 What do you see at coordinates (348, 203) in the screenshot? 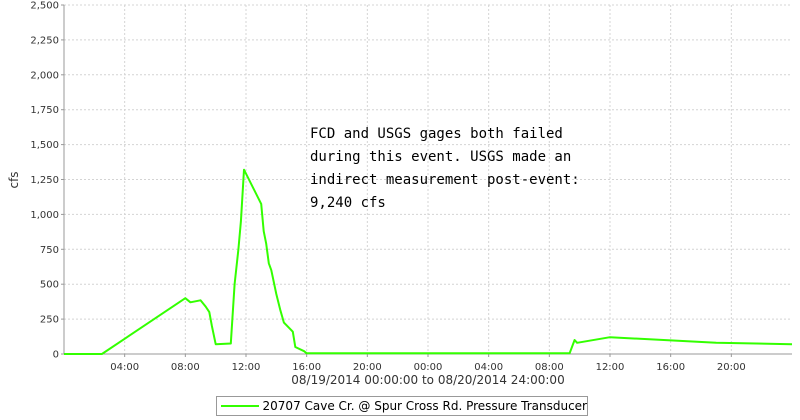
I see `annotation-line-4: 9,240 cfs` at bounding box center [348, 203].